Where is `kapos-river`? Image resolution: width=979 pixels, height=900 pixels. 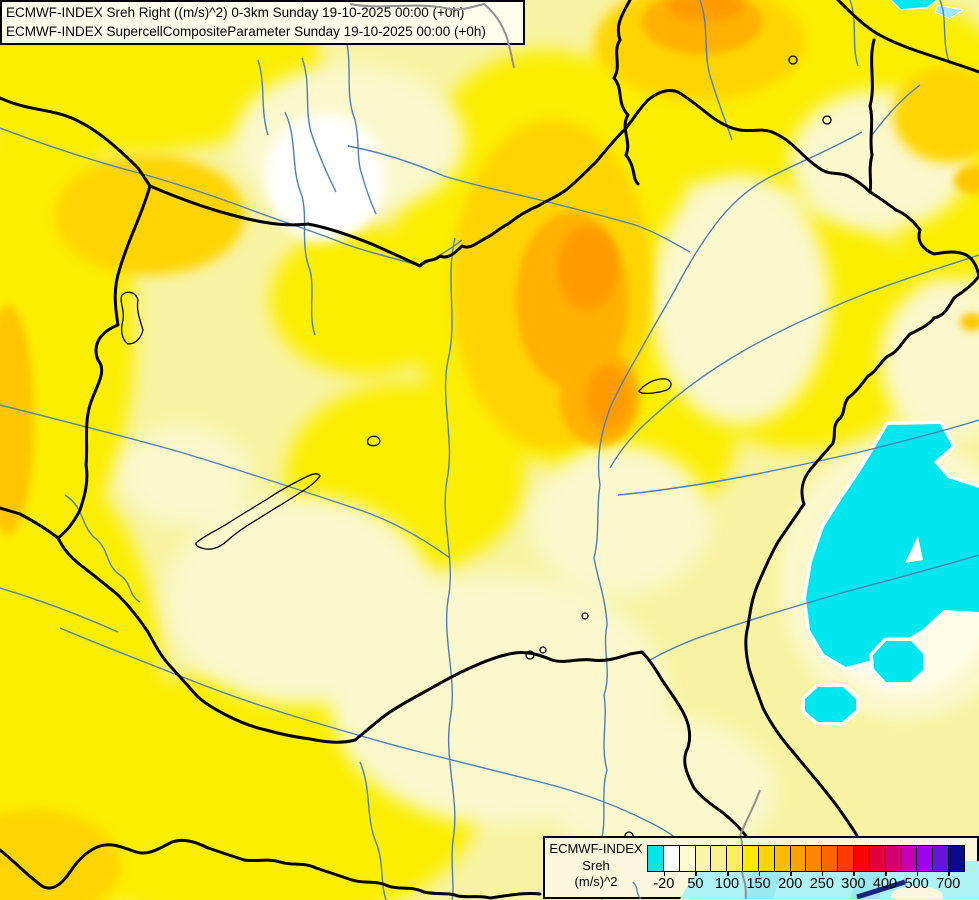 kapos-river is located at coordinates (373, 830).